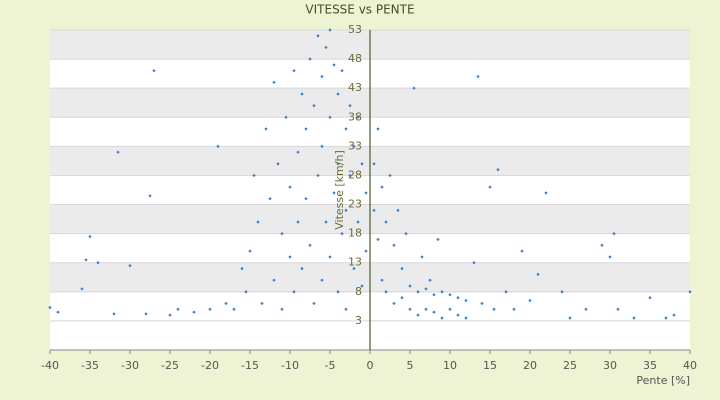  I want to click on x-tick-label: 5, so click(410, 365).